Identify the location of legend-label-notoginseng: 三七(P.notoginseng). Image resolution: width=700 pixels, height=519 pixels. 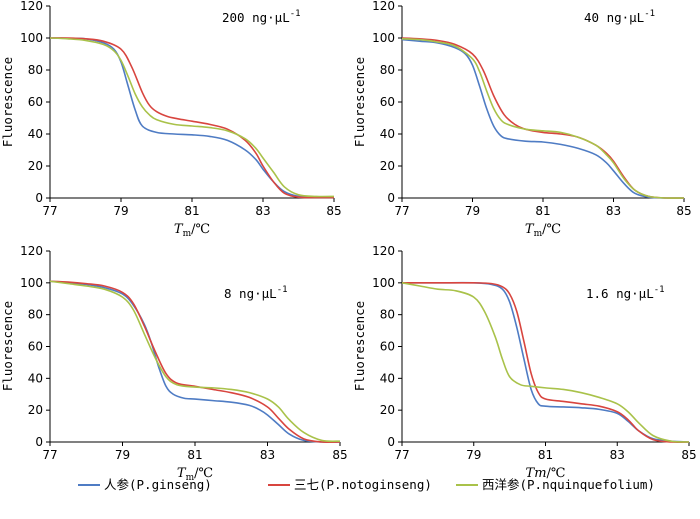
(363, 484).